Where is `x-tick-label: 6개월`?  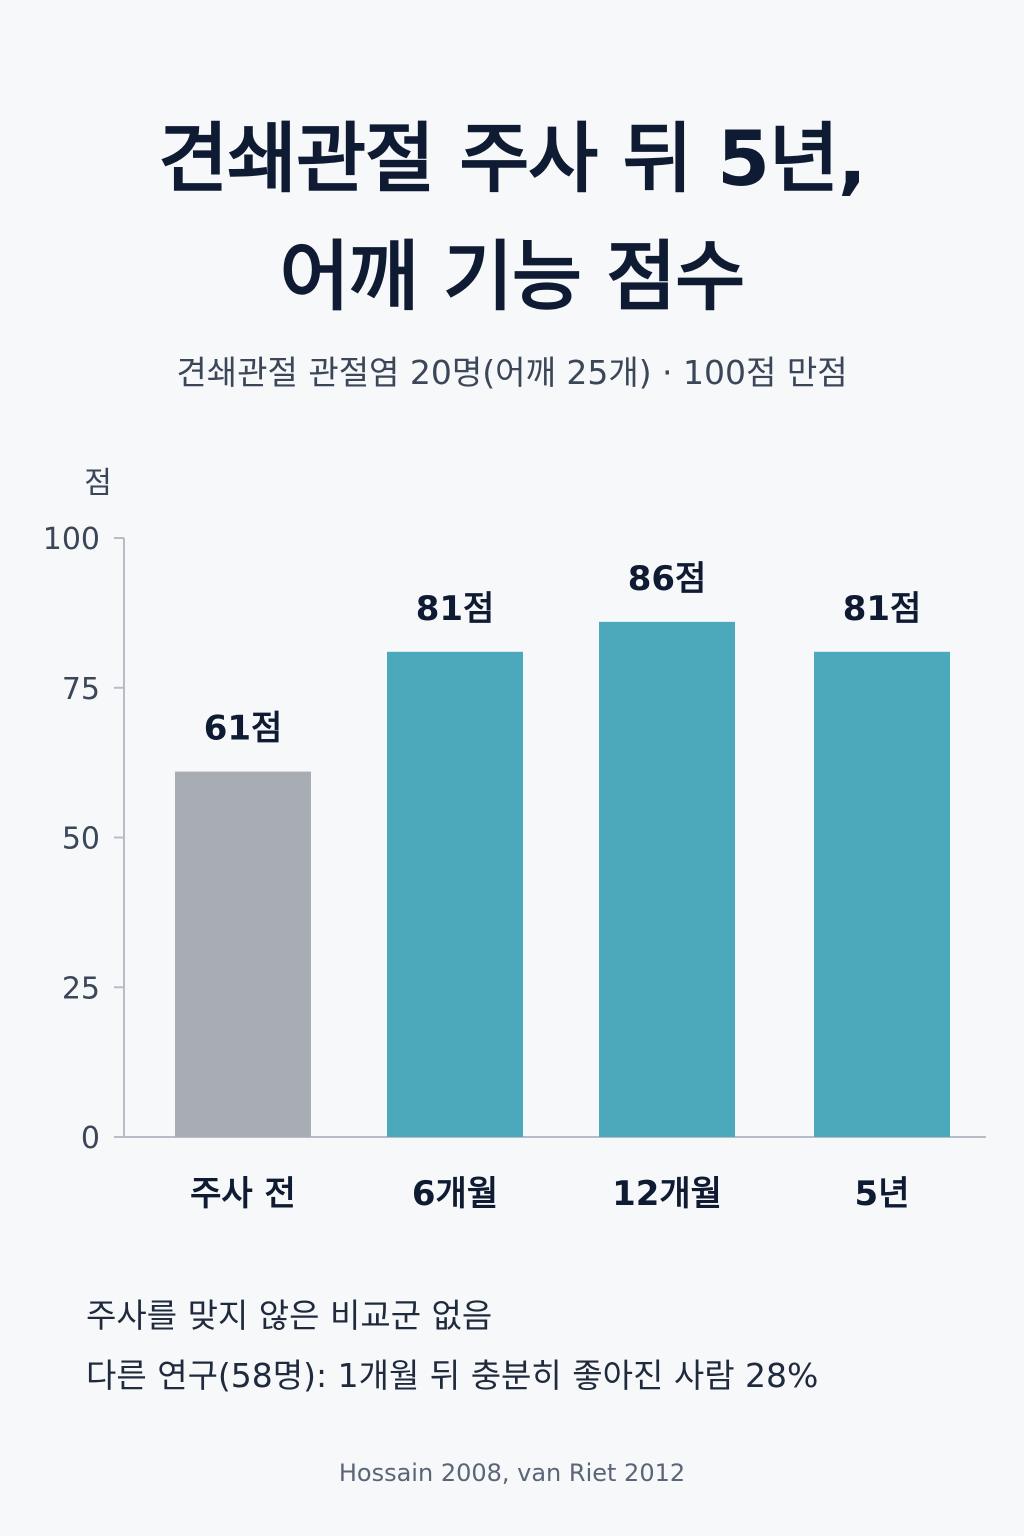 x-tick-label: 6개월 is located at coordinates (455, 1194).